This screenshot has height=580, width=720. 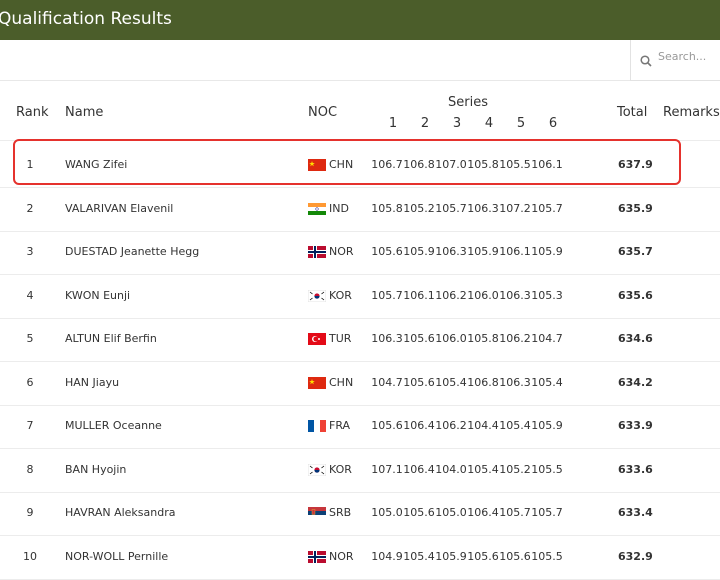 What do you see at coordinates (96, 469) in the screenshot?
I see `athlete-name: BAN Hyojin` at bounding box center [96, 469].